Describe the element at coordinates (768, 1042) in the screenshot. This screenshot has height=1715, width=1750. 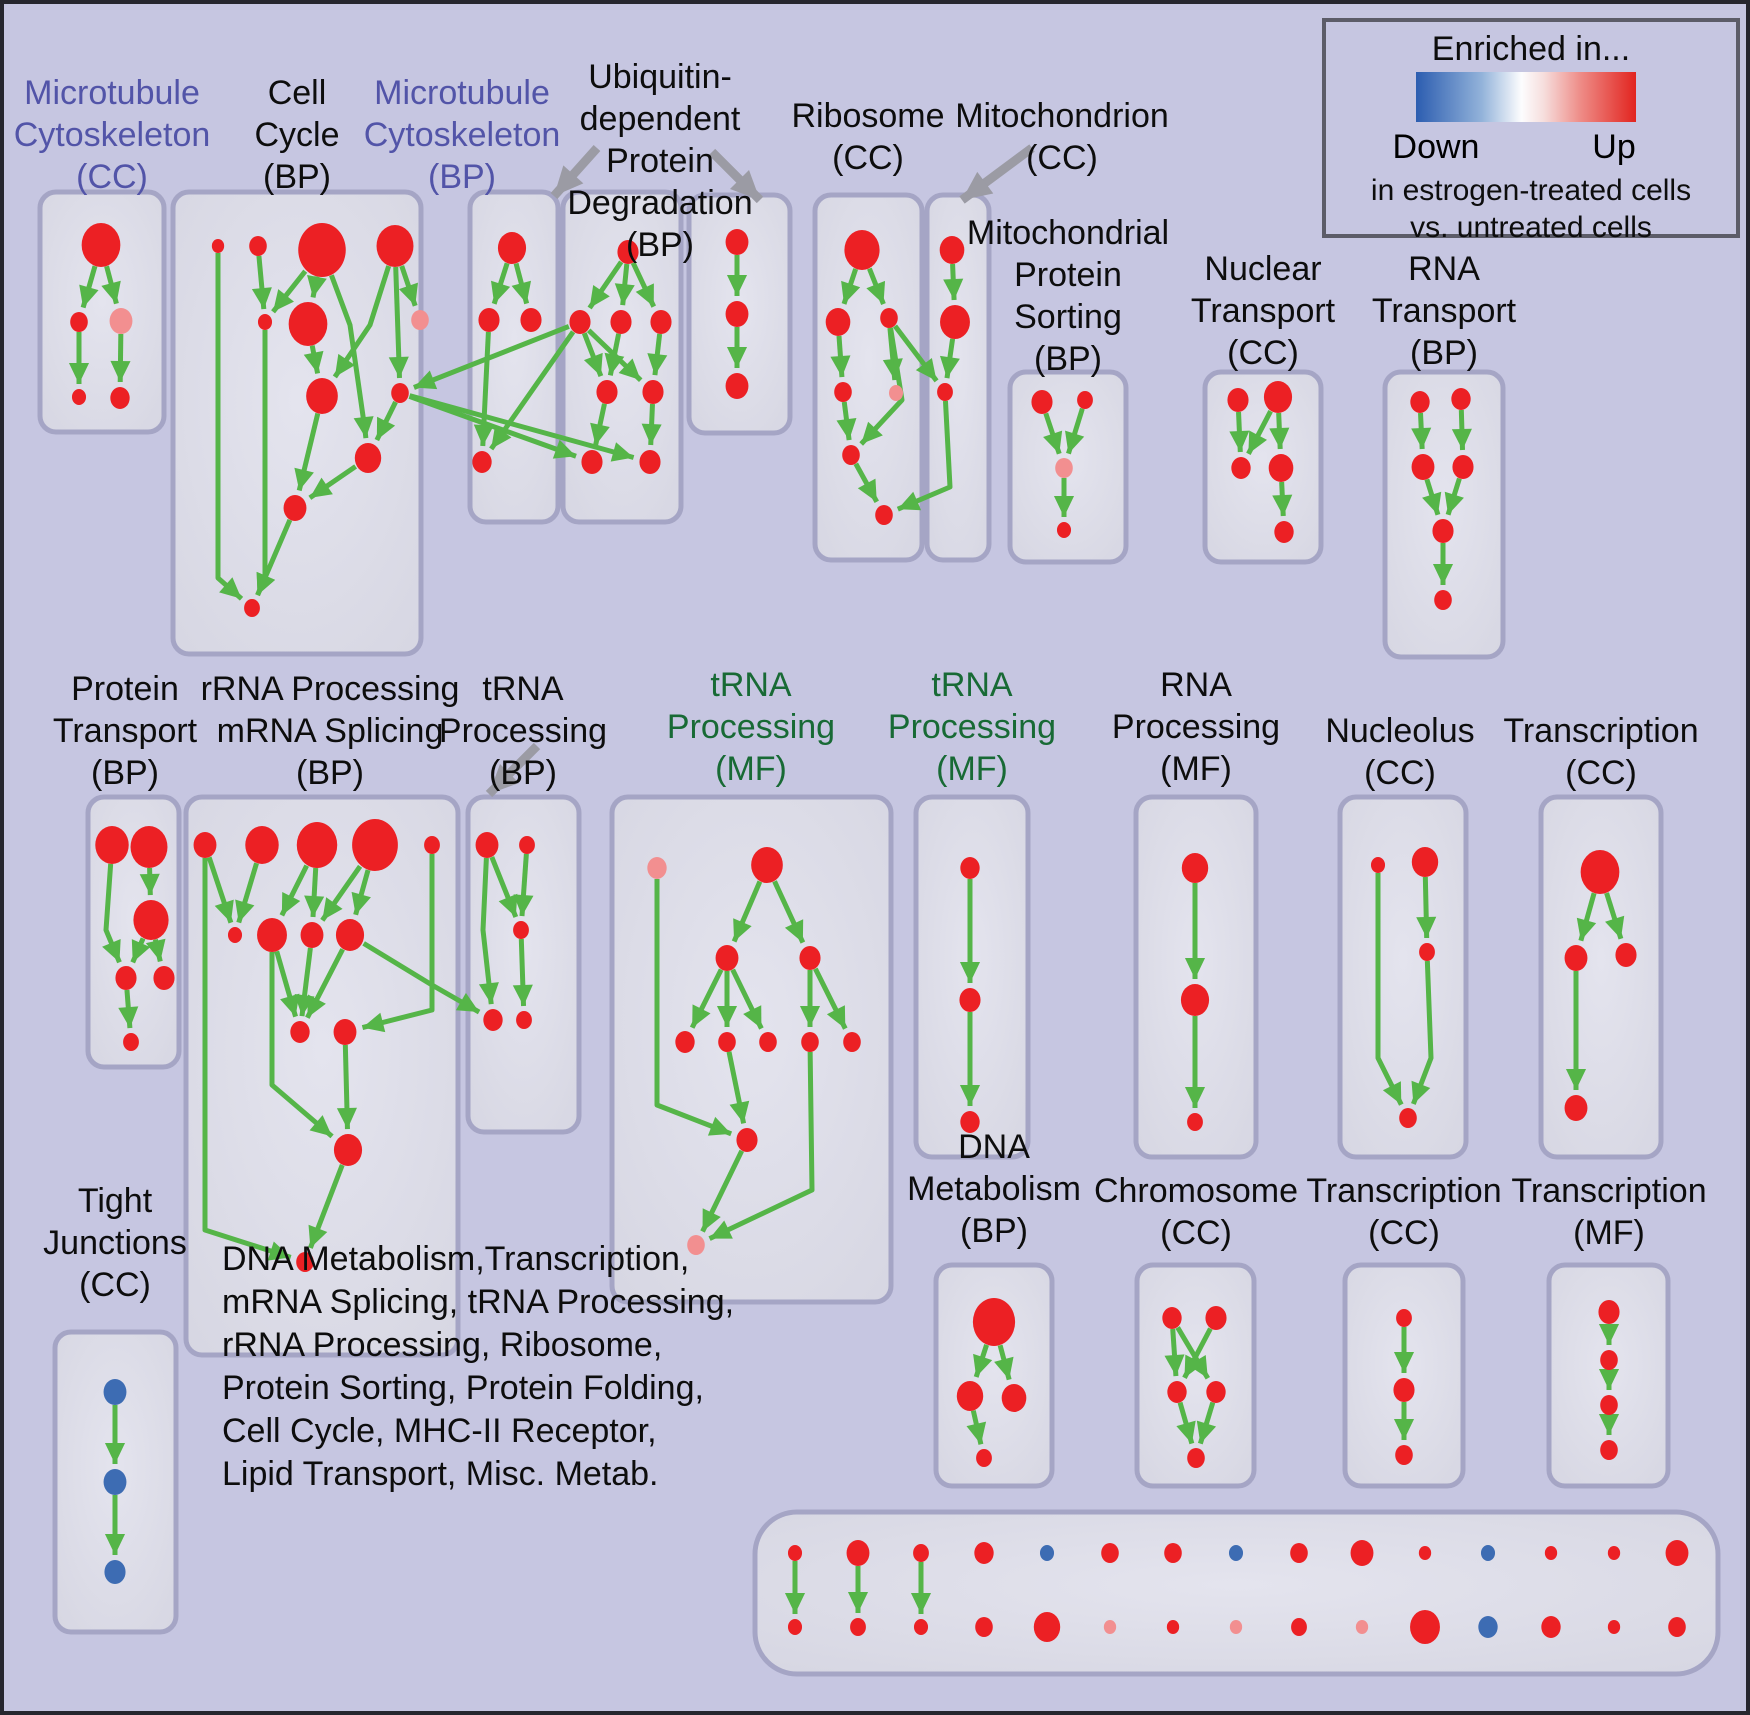
I see `go-node-trna-mf-1-r3c` at that location.